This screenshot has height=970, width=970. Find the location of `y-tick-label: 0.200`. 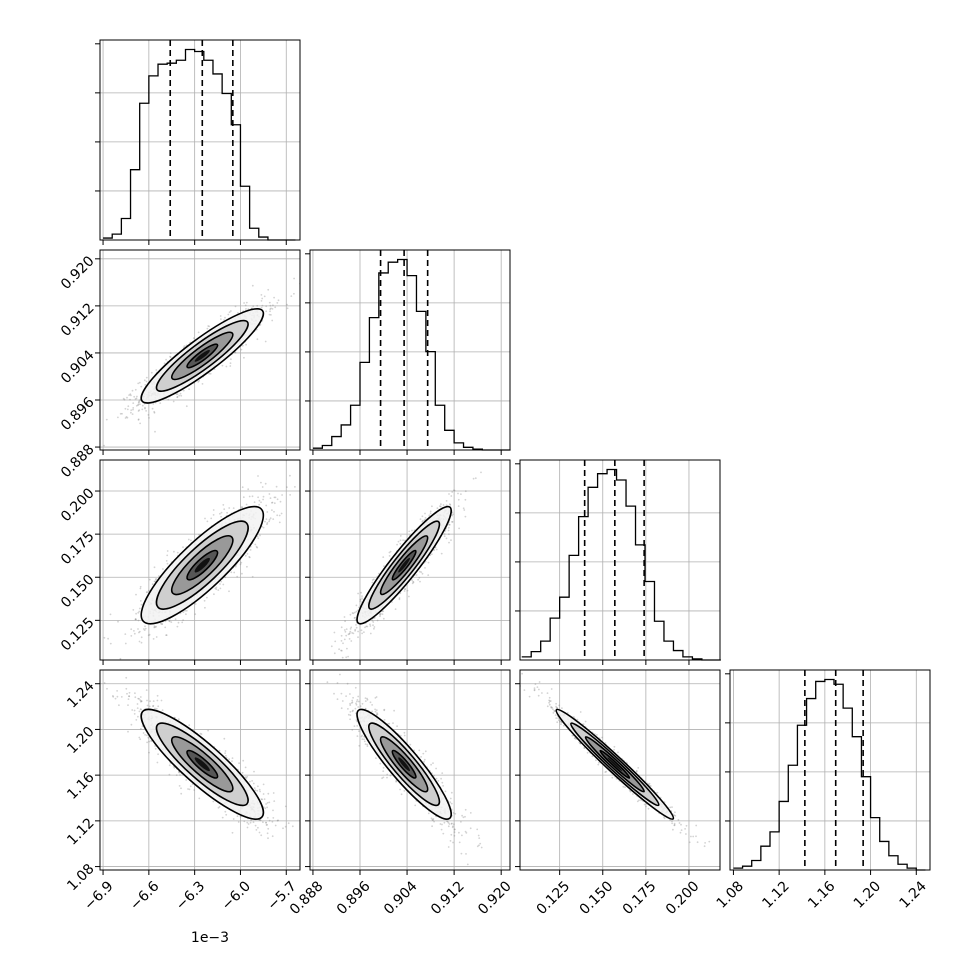

y-tick-label: 0.200 is located at coordinates (78, 505).